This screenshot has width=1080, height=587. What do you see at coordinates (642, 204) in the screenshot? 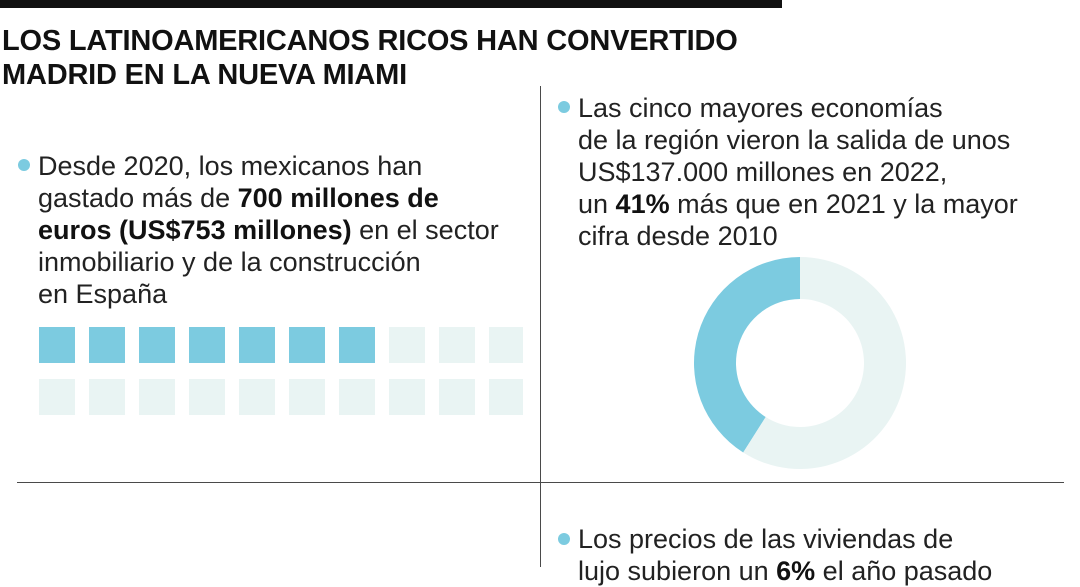
I see `stat-highlight: 41%` at bounding box center [642, 204].